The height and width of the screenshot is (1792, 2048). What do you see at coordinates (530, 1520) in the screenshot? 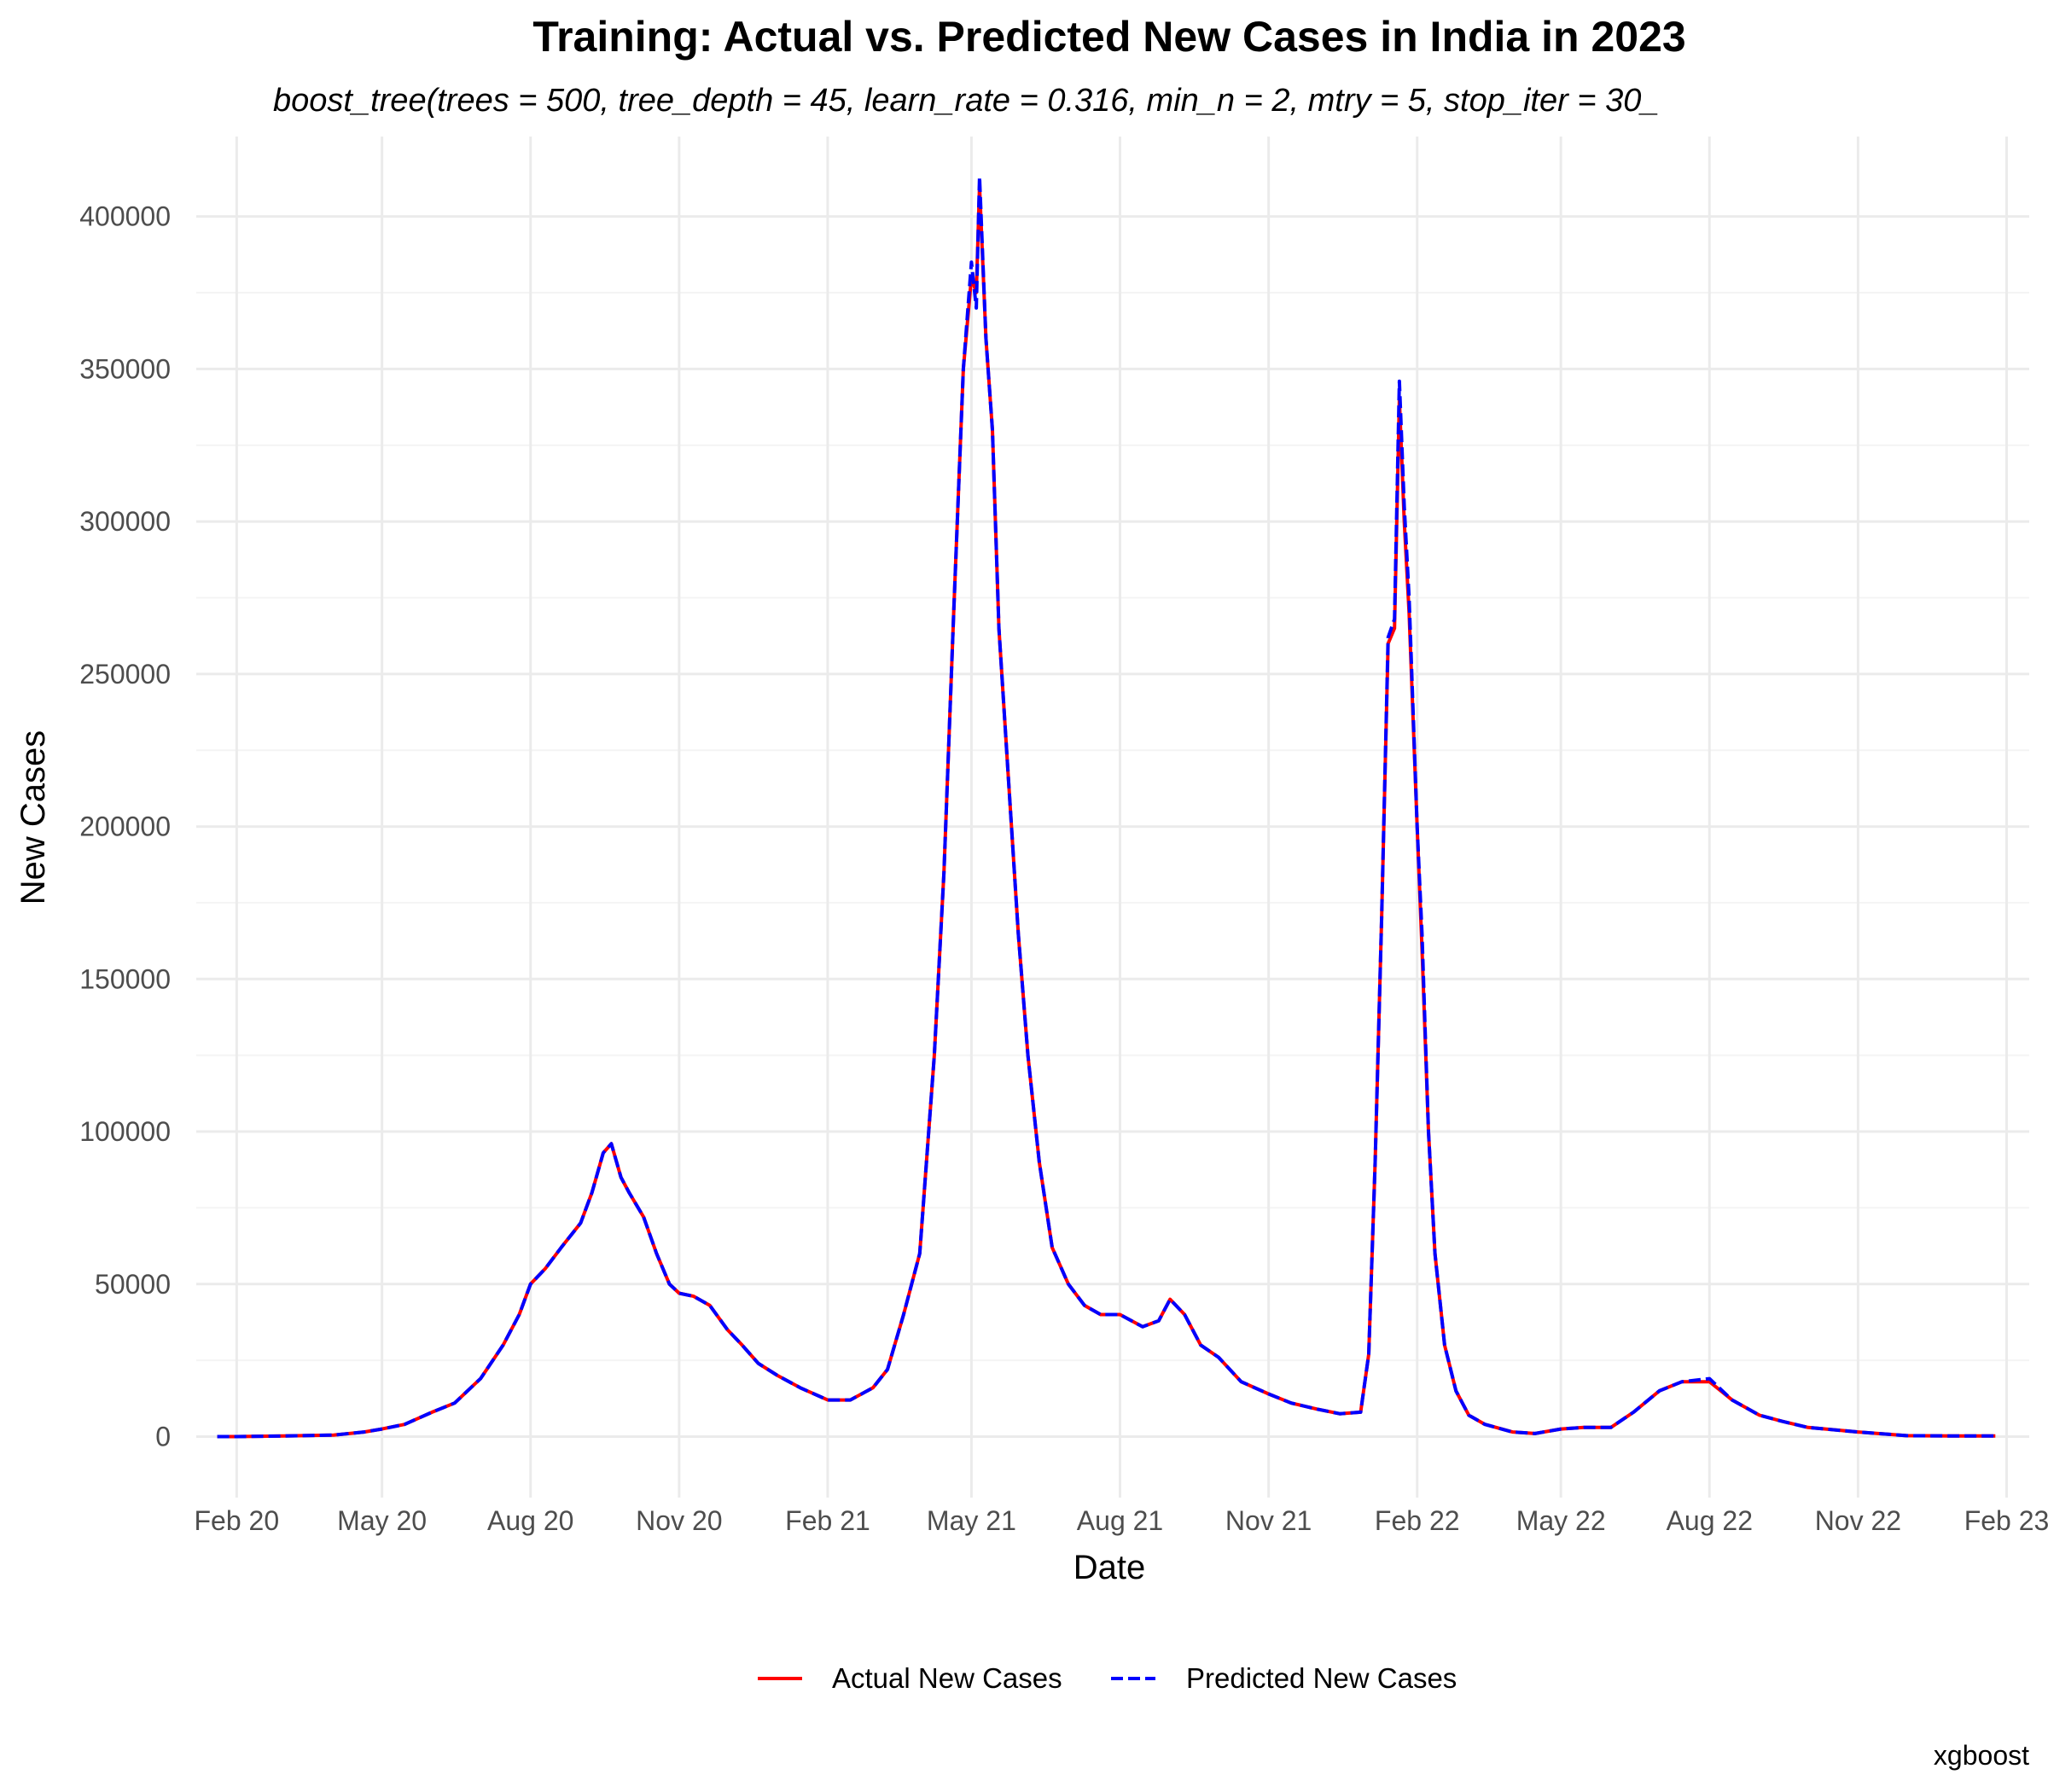
I see `x-tick-label: Aug 20` at bounding box center [530, 1520].